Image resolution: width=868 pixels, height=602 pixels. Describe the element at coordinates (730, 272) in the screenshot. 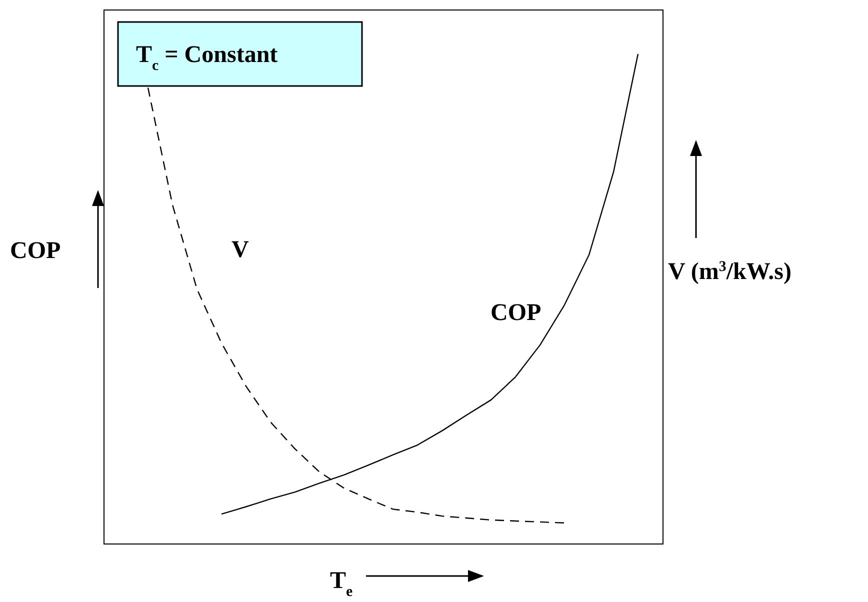

I see `y2-axis-title: V (m$^{3}$/kW.s)` at that location.